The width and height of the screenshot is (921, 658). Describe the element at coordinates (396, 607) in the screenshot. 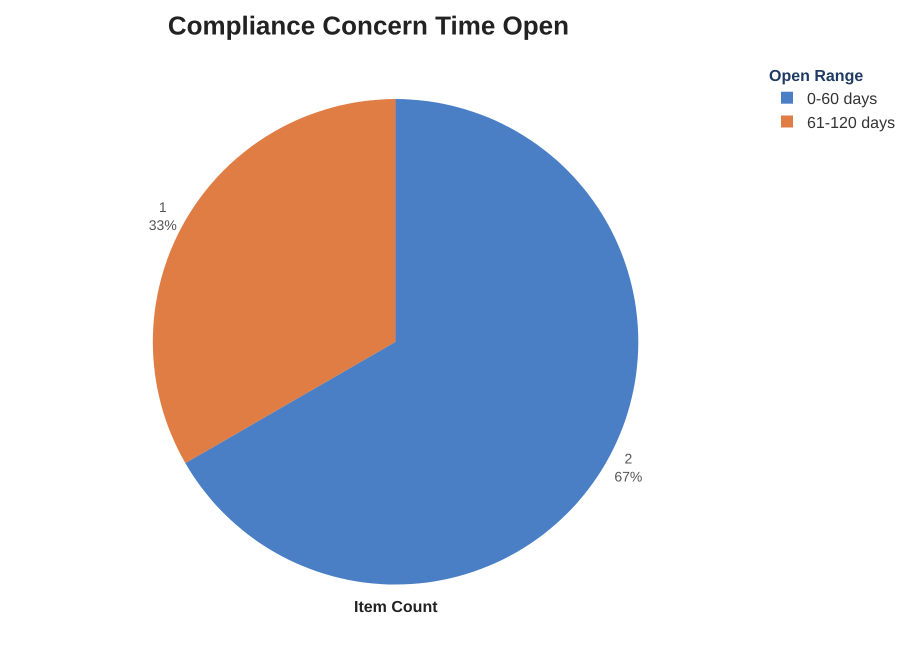

I see `text: Item Count` at that location.